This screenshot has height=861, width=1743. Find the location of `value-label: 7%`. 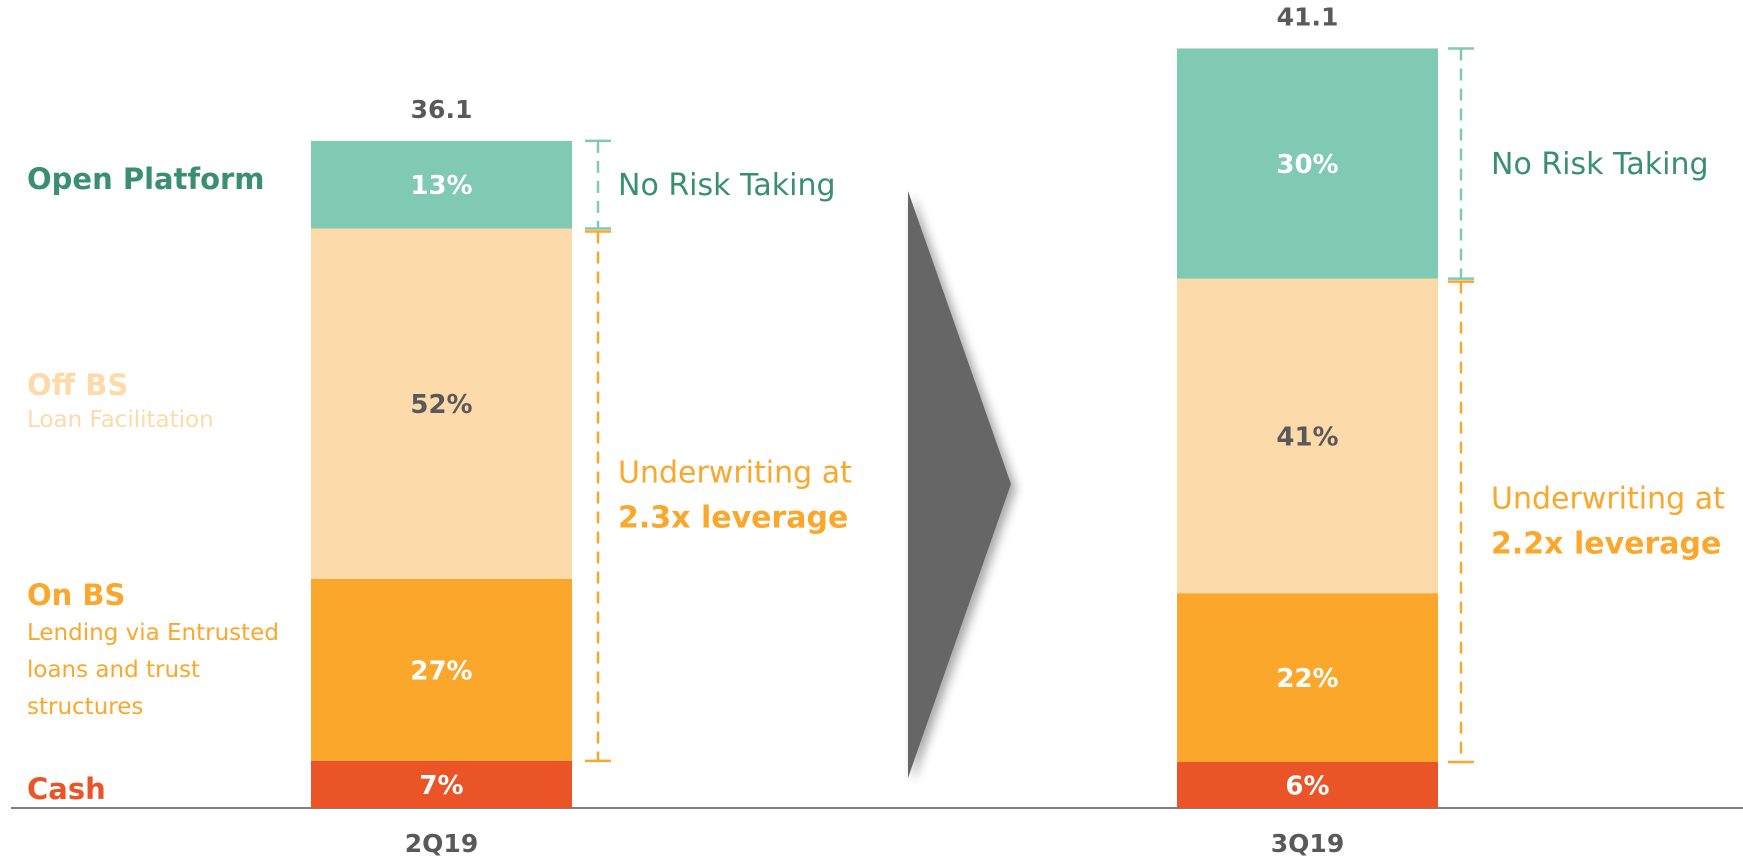

value-label: 7% is located at coordinates (441, 786).